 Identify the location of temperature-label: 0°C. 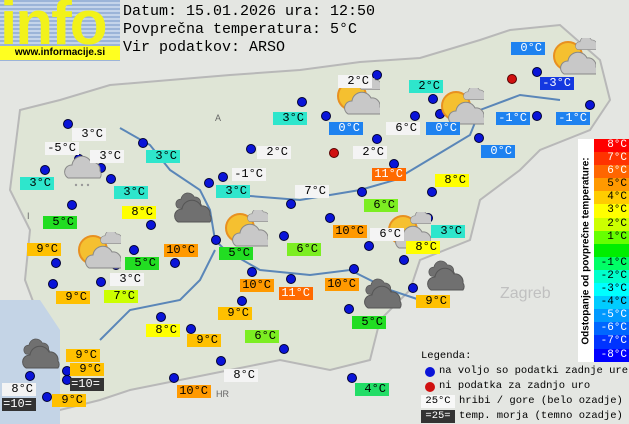
(443, 128).